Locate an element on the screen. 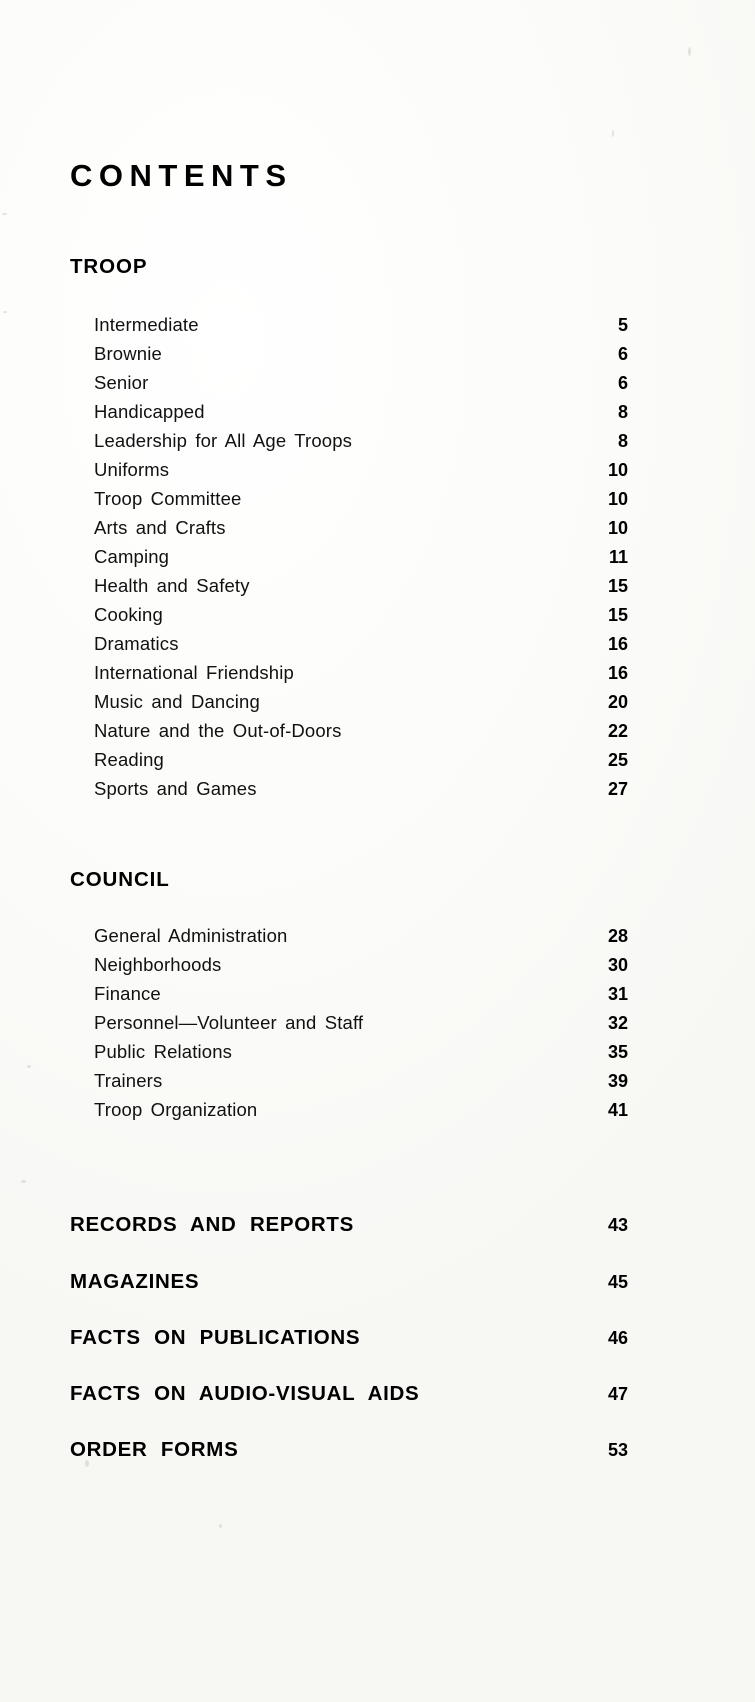  toc-entry-page: 22 is located at coordinates (617, 731).